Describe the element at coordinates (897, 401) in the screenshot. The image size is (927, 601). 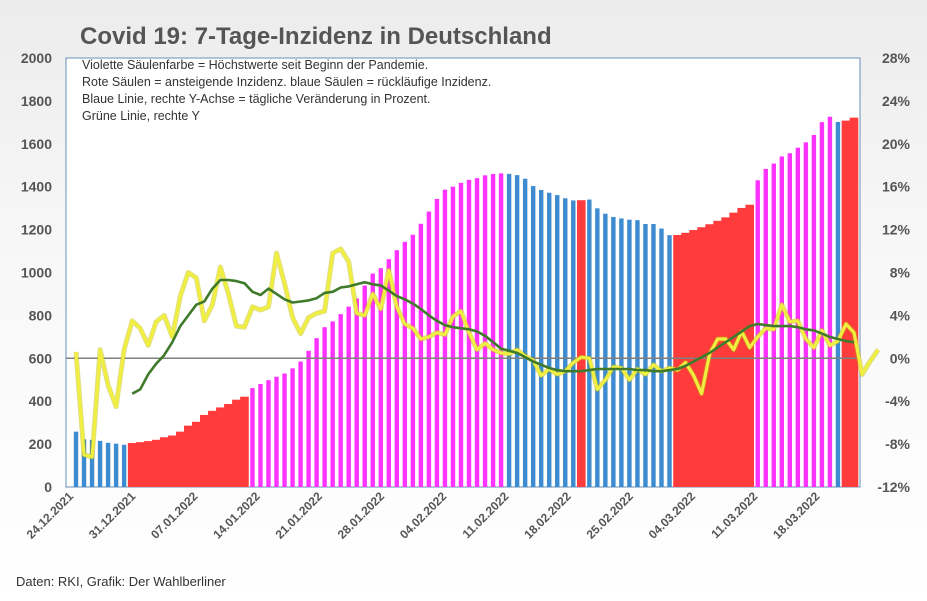
I see `y2-tick-label: -4%` at that location.